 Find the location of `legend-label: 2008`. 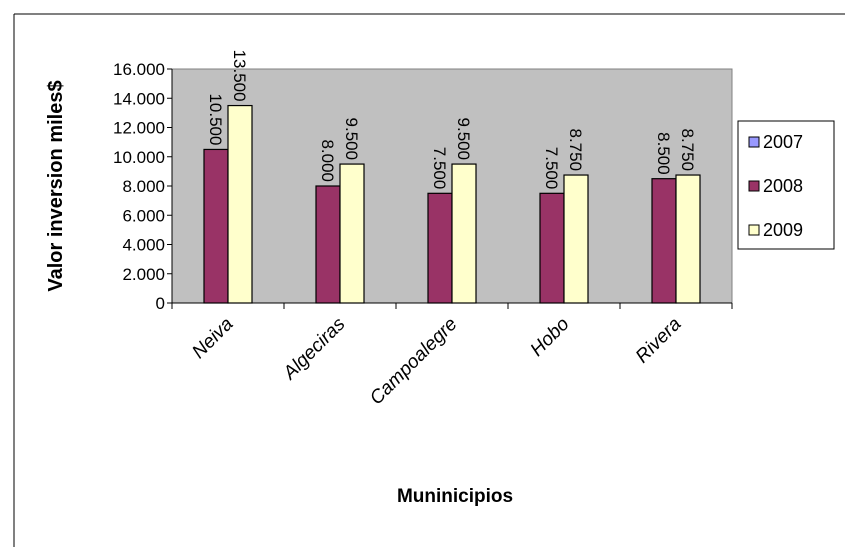

legend-label: 2008 is located at coordinates (783, 186).